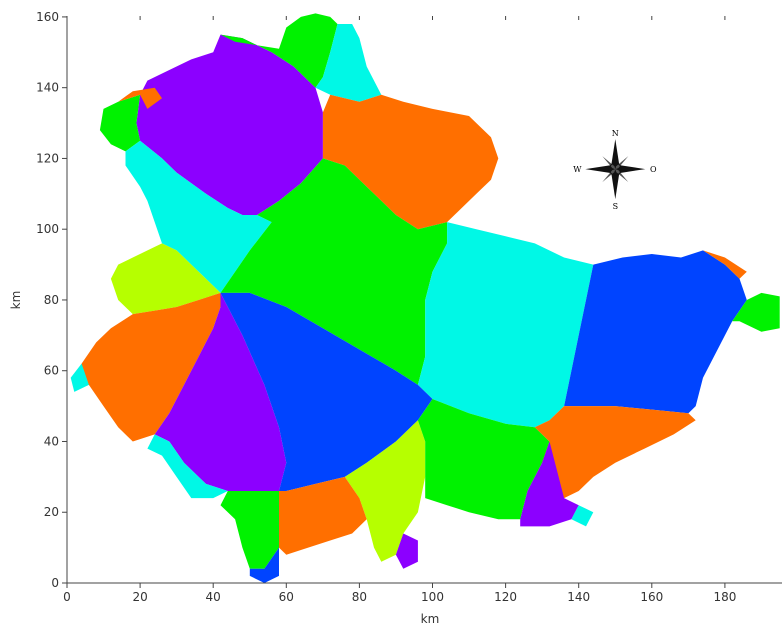  What do you see at coordinates (187, 466) in the screenshot?
I see `region-cyan-southwest` at bounding box center [187, 466].